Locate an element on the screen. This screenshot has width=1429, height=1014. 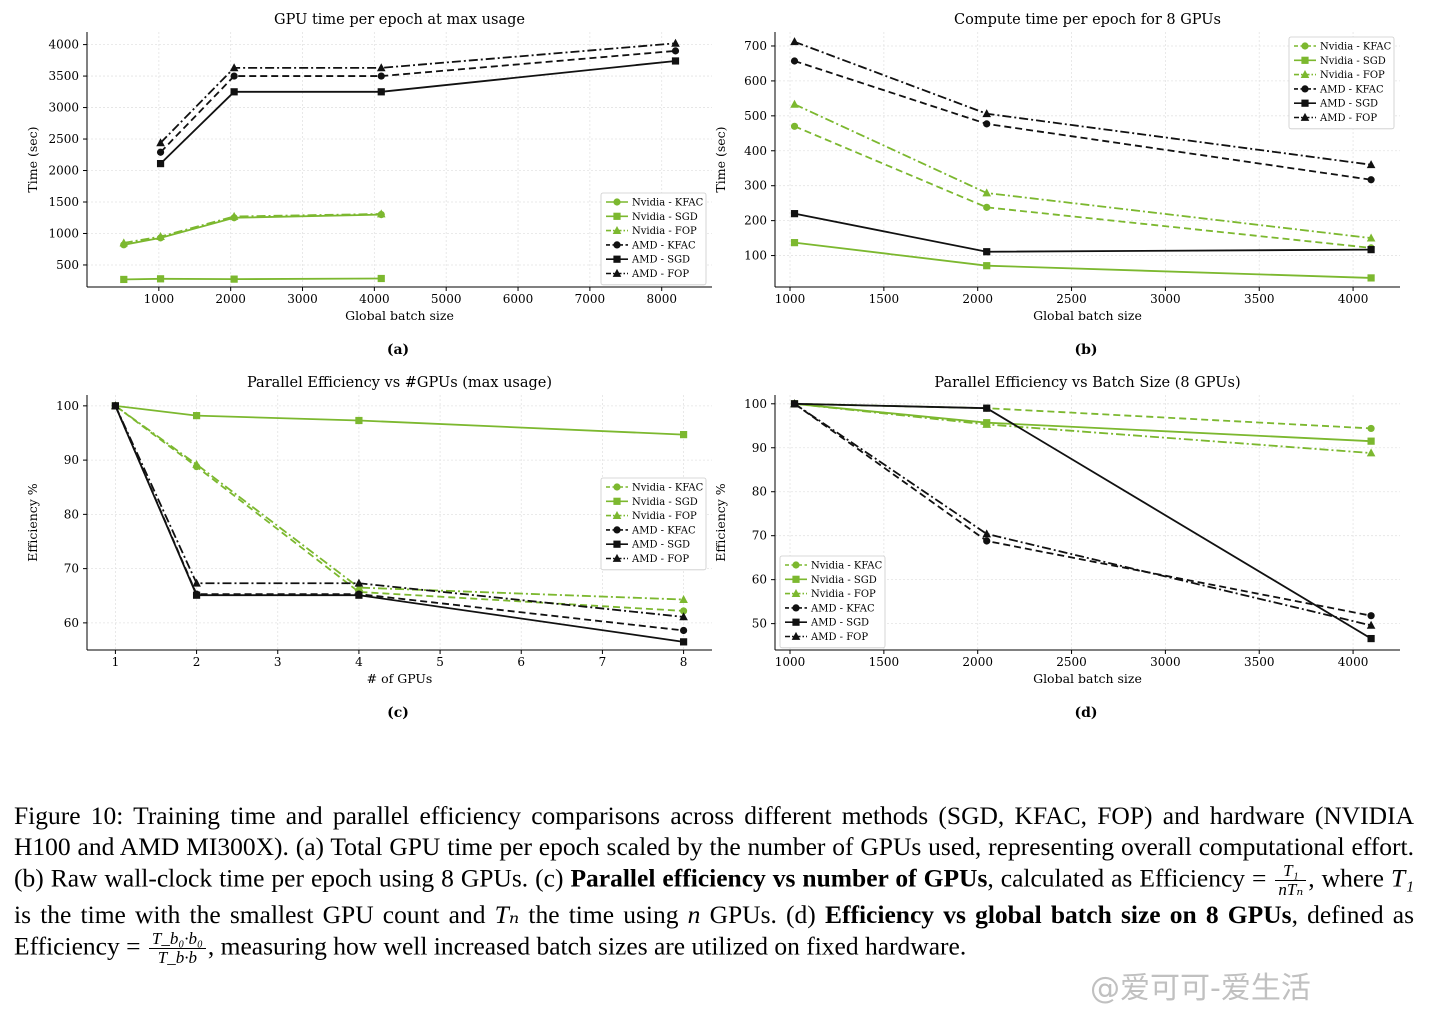
y-tick-label: 200 is located at coordinates (755, 221).